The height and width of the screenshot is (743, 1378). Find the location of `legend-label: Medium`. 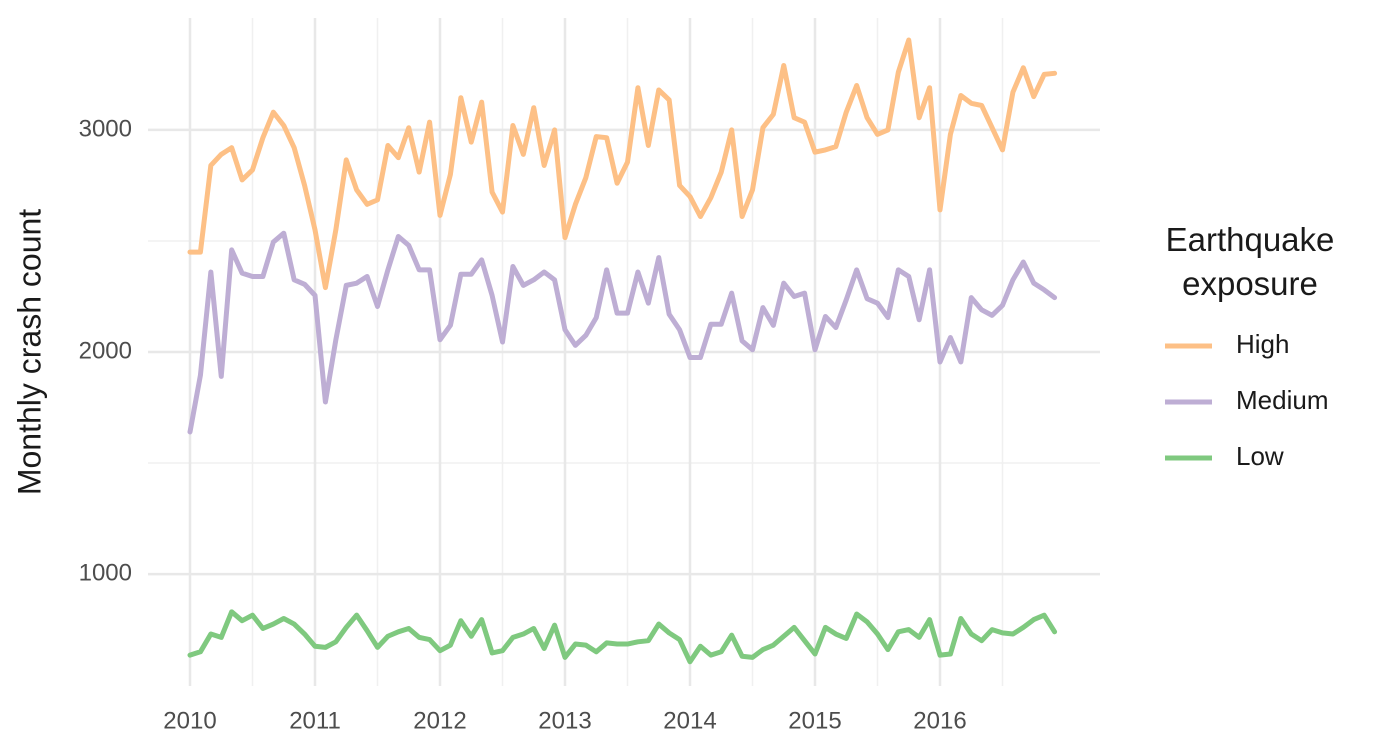

legend-label: Medium is located at coordinates (1282, 400).